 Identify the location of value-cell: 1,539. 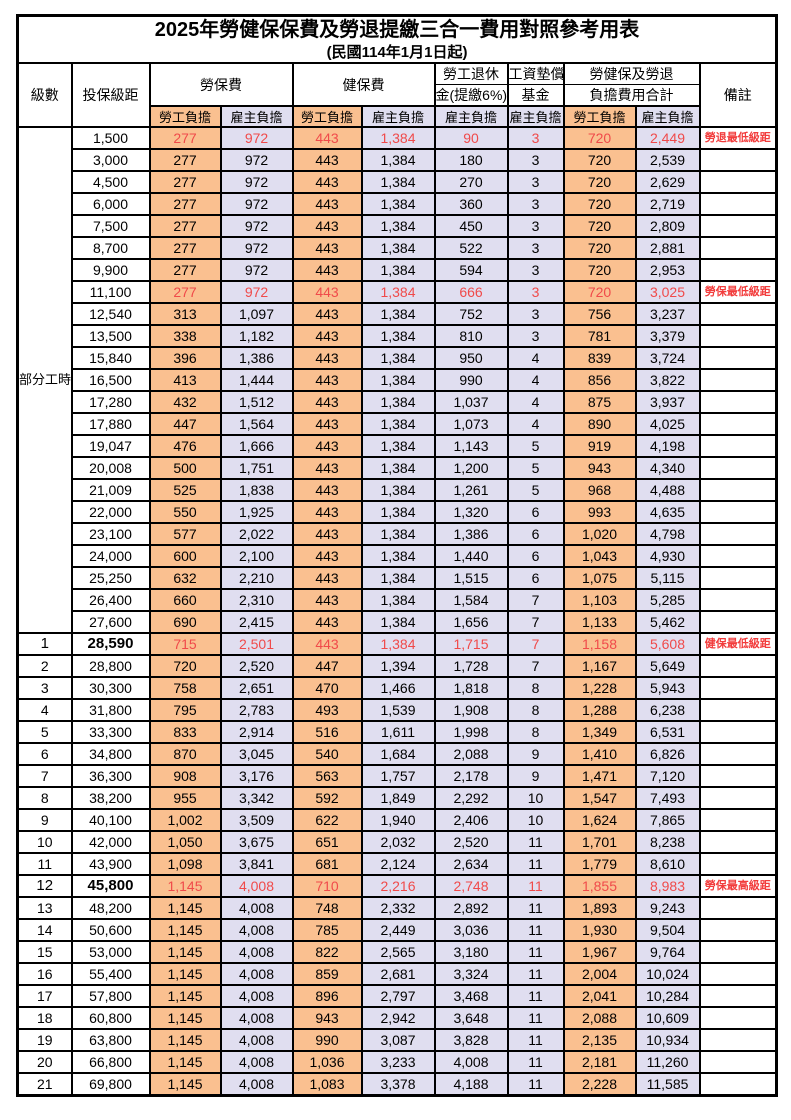
(398, 710).